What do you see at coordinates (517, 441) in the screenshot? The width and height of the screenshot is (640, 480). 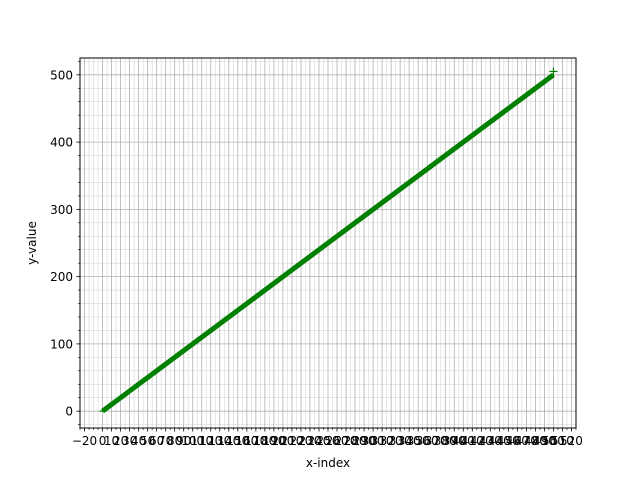 I see `x-tick-label: 460` at bounding box center [517, 441].